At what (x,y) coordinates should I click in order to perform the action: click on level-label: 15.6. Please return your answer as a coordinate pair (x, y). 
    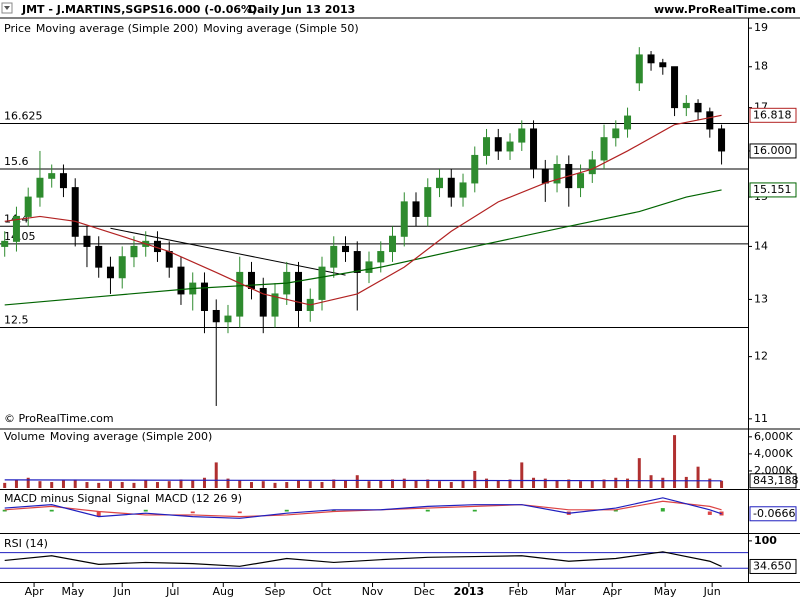
    Looking at the image, I should click on (16, 161).